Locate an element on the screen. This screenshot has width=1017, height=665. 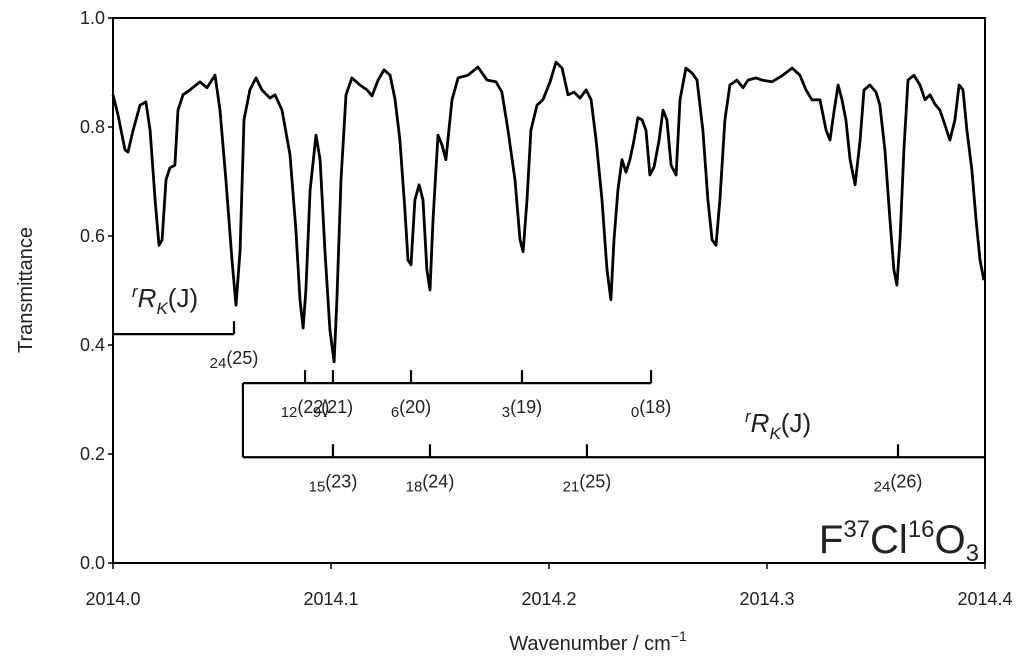
ladder-label: 24(25) is located at coordinates (234, 360).